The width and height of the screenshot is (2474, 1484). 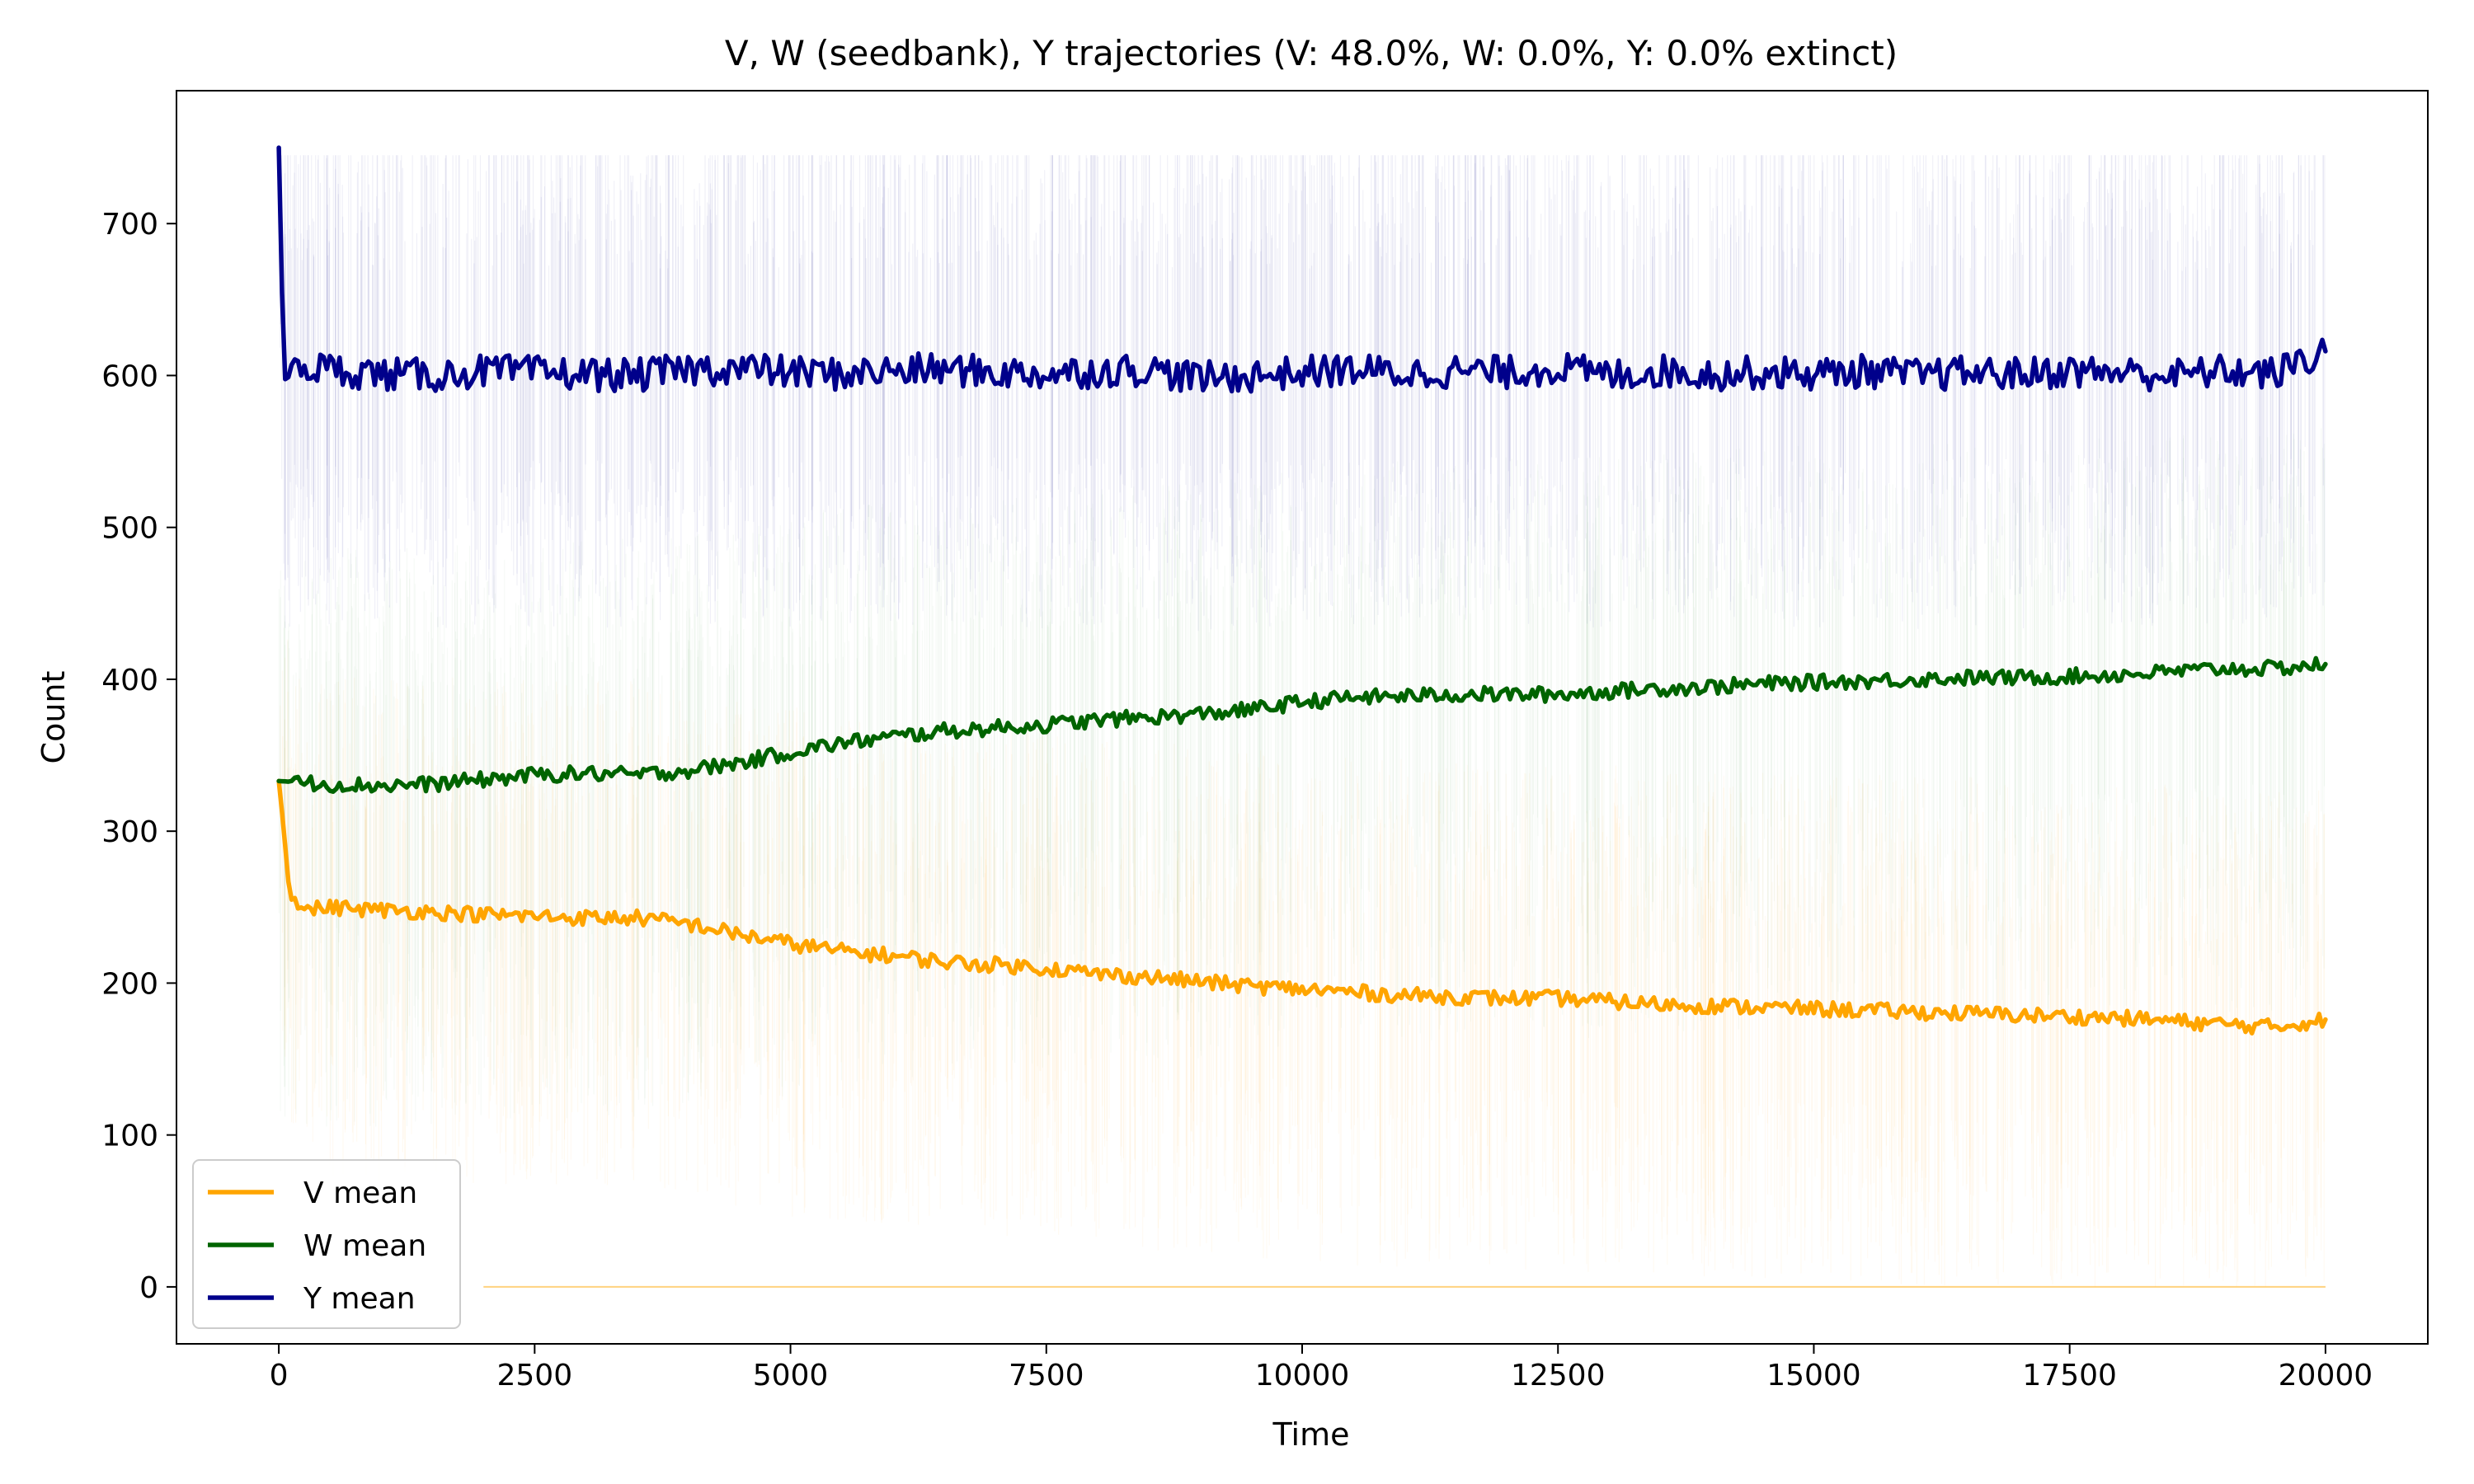 I want to click on y-tick-label: 700, so click(x=129, y=225).